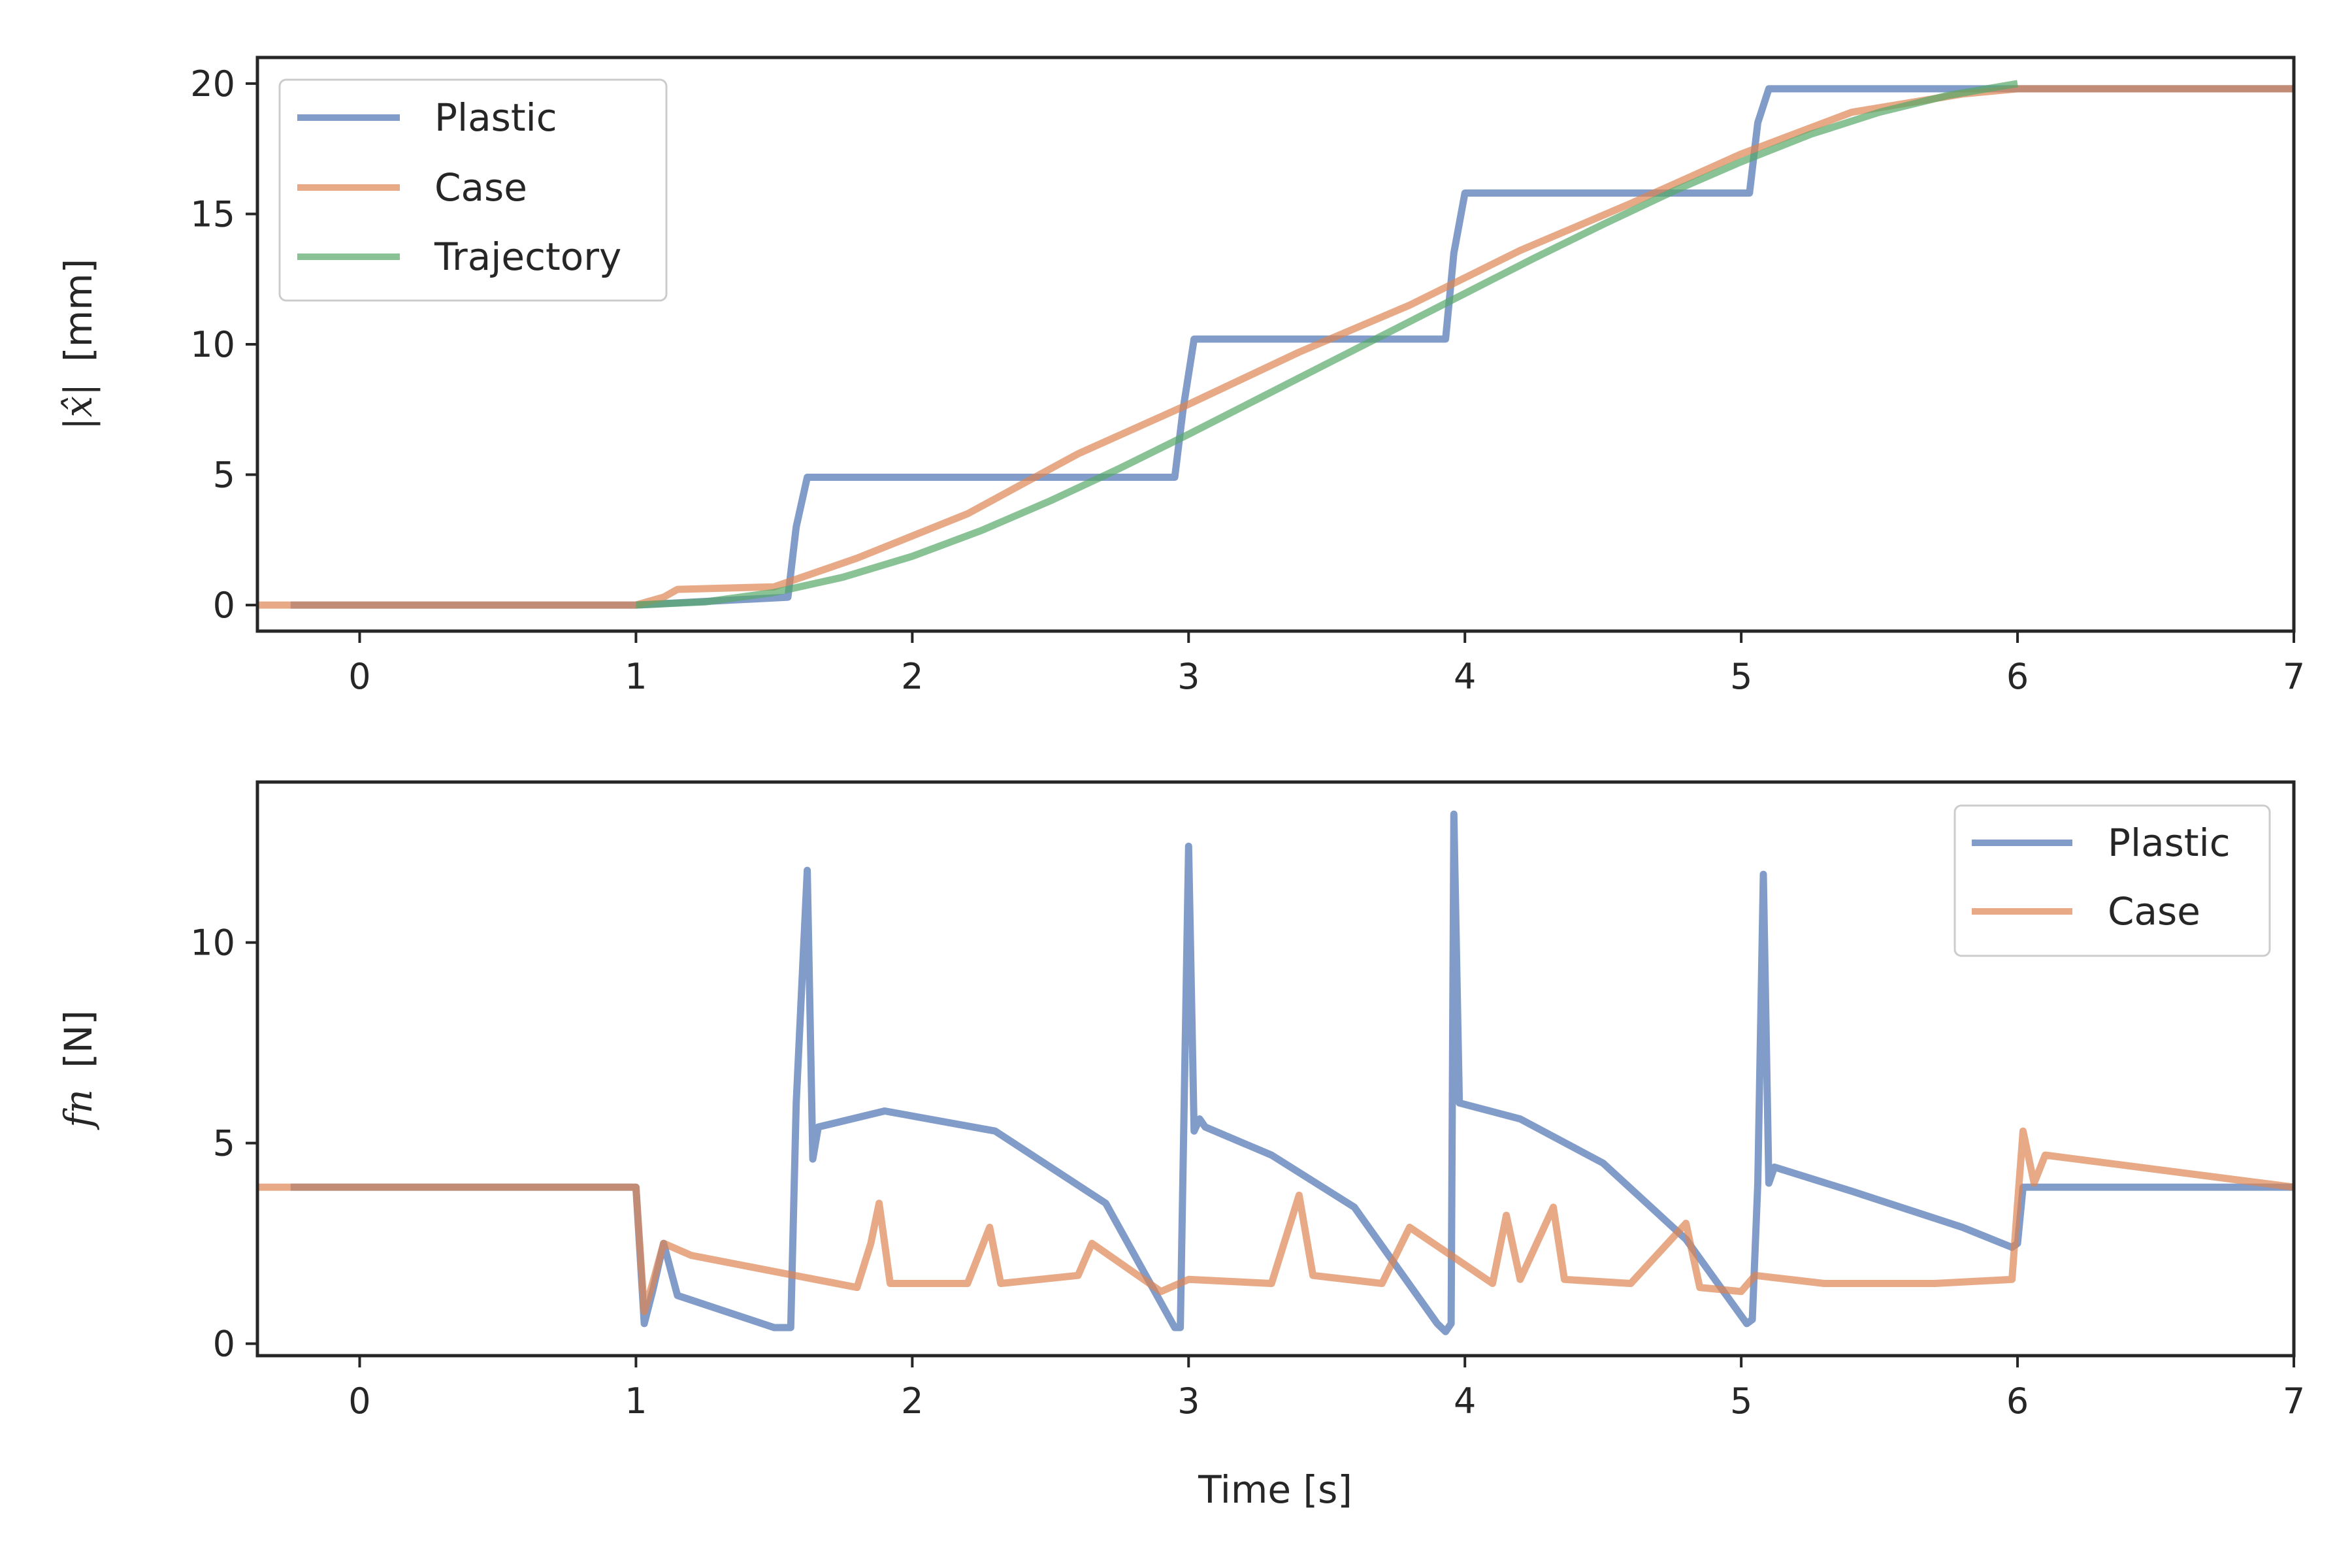  I want to click on bottom-y-tick-label: 5, so click(224, 1143).